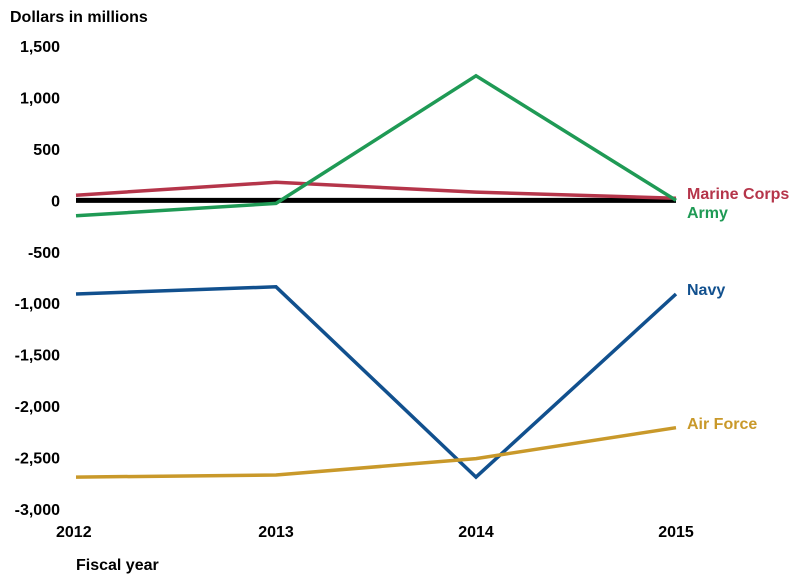  Describe the element at coordinates (37, 510) in the screenshot. I see `y-tick-label: -3,000` at that location.